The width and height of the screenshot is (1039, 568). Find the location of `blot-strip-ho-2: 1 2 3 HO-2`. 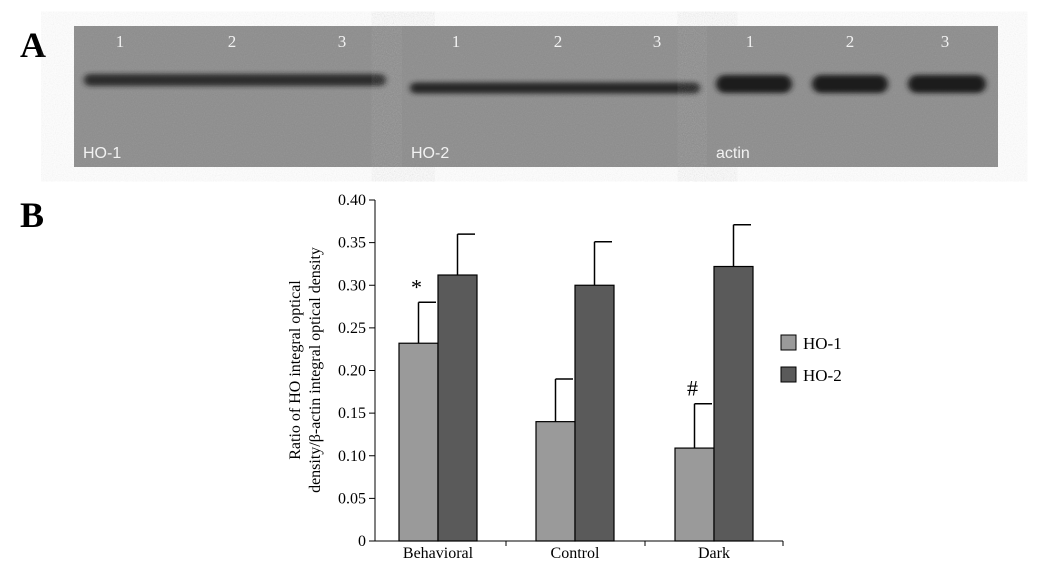

blot-strip-ho-2: 1 2 3 HO-2 is located at coordinates (554, 96).